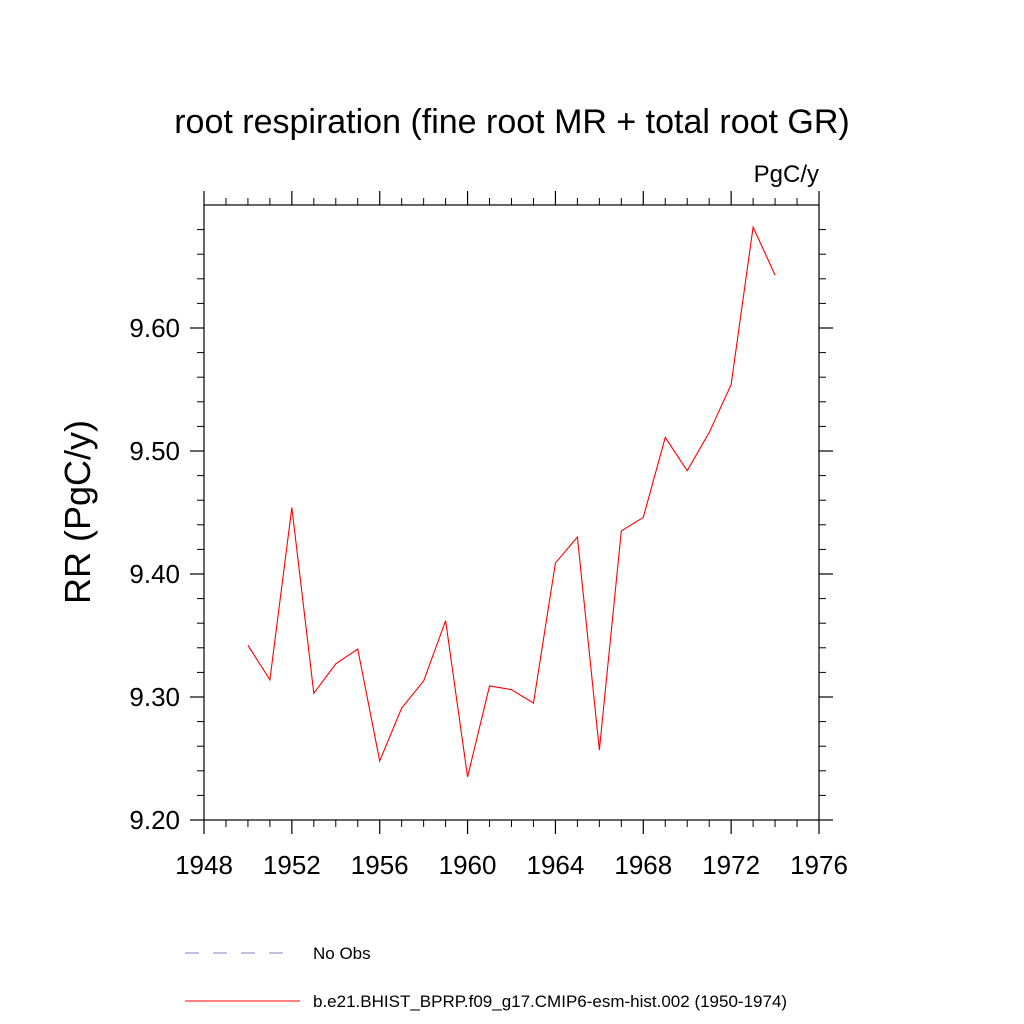 The height and width of the screenshot is (1024, 1024). What do you see at coordinates (77, 512) in the screenshot?
I see `y-axis-label: RR (PgC/y)` at bounding box center [77, 512].